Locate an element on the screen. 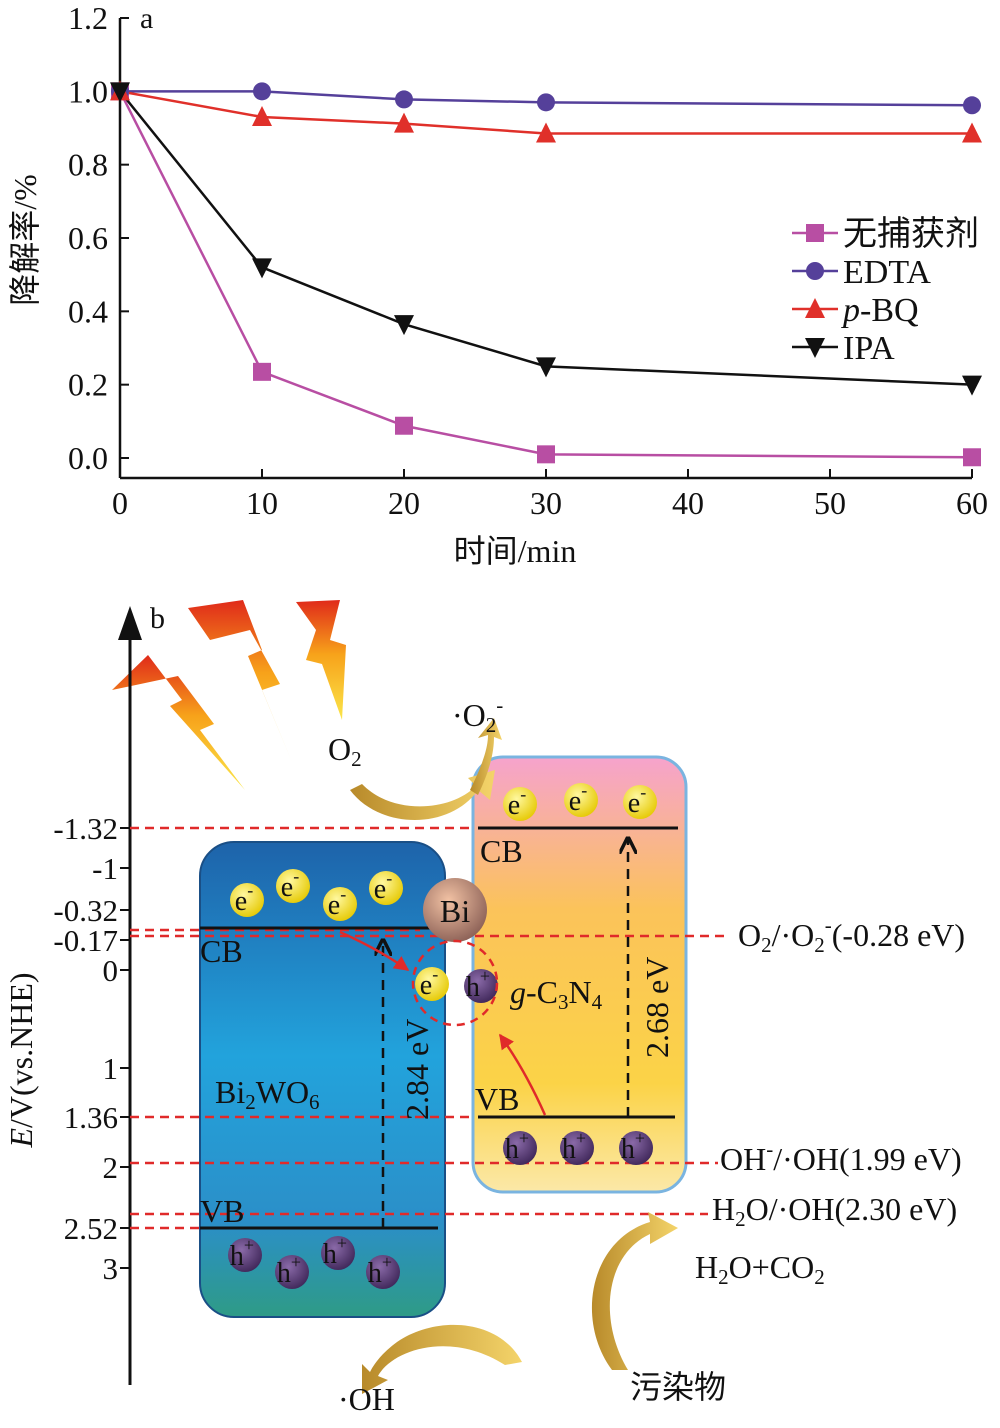 The height and width of the screenshot is (1428, 1000). panel-label-a: a is located at coordinates (146, 18).